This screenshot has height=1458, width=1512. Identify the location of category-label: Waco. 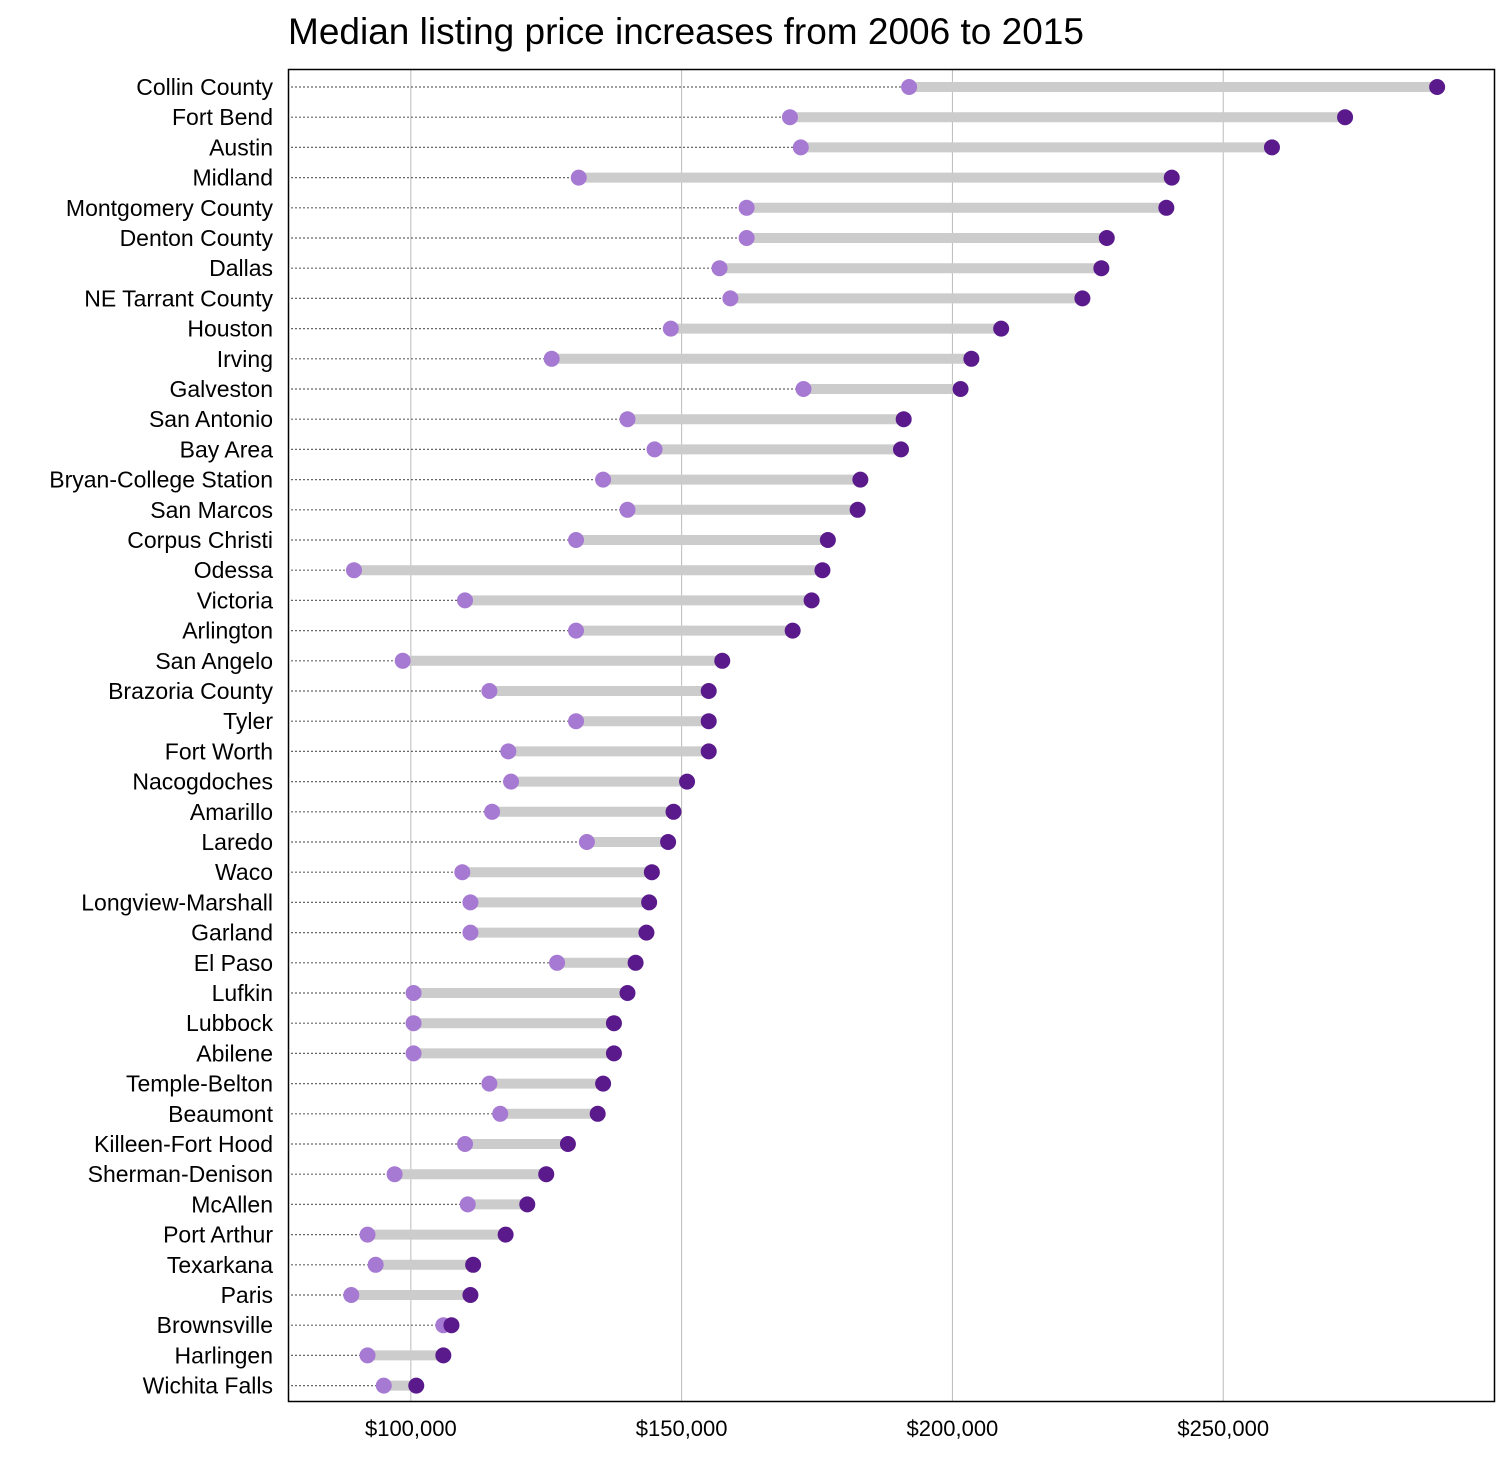
(244, 872).